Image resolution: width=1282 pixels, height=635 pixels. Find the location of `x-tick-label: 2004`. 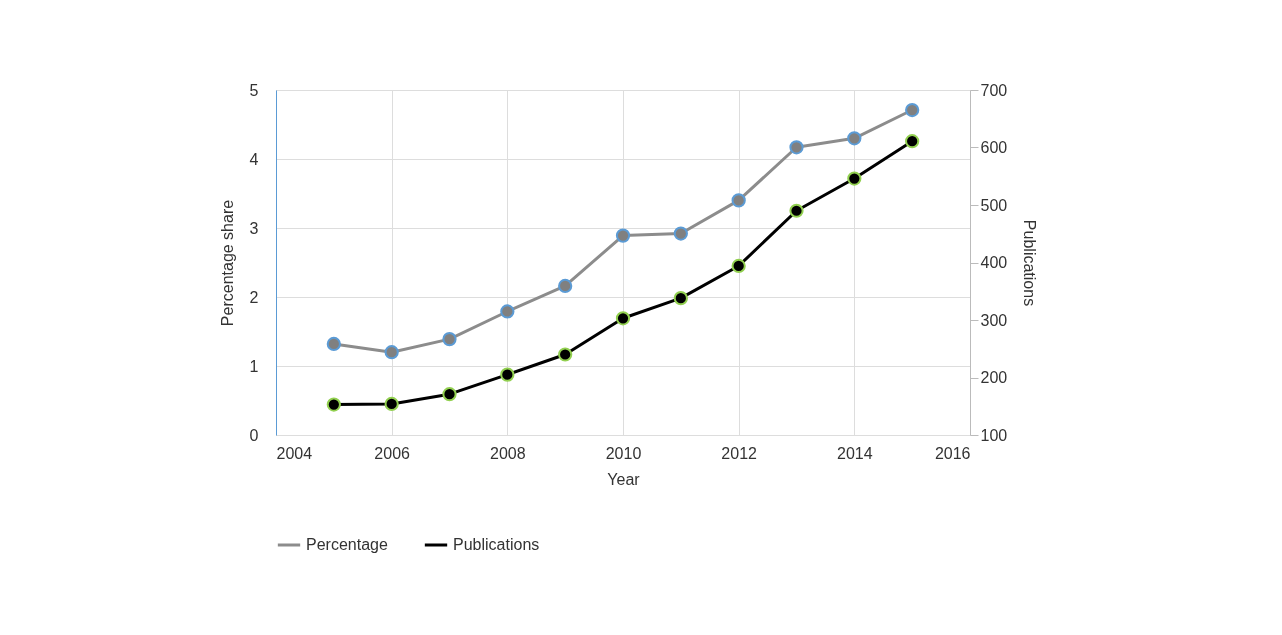

x-tick-label: 2004 is located at coordinates (294, 453).